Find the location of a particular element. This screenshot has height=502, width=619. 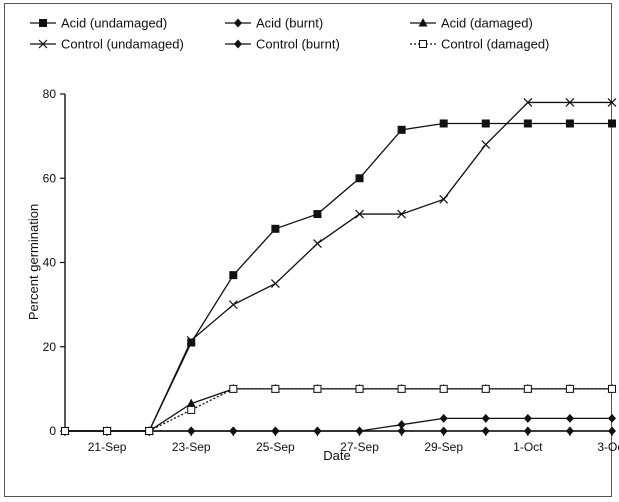

legend-label-2: Acid (damaged) is located at coordinates (487, 23).